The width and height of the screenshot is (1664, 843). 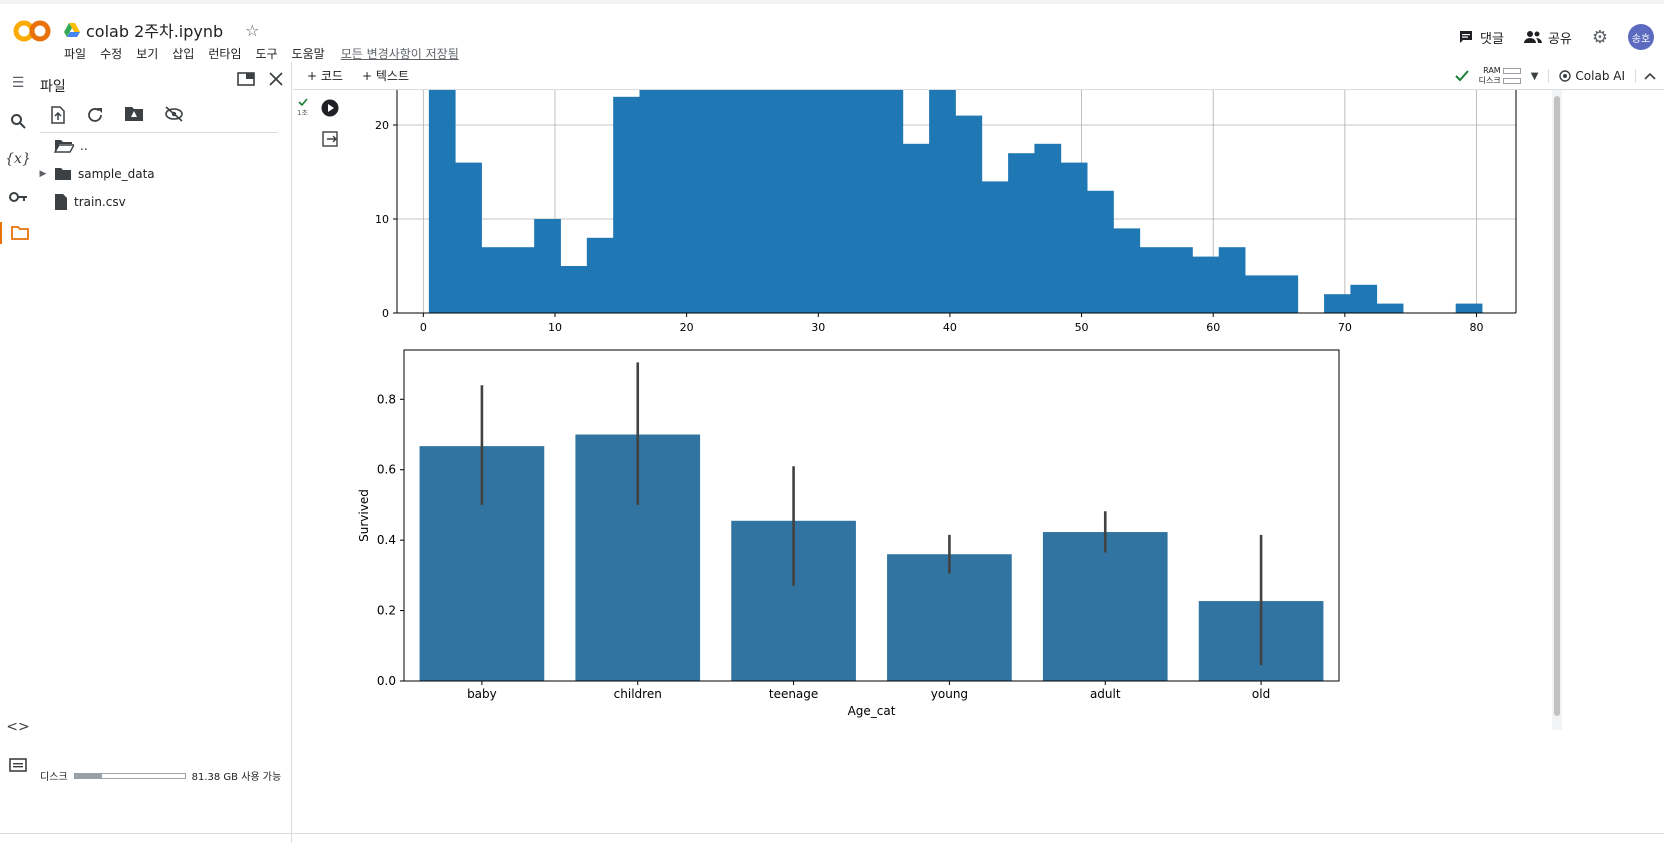 What do you see at coordinates (82, 202) in the screenshot?
I see `tree-item-train-csv: train.csv` at bounding box center [82, 202].